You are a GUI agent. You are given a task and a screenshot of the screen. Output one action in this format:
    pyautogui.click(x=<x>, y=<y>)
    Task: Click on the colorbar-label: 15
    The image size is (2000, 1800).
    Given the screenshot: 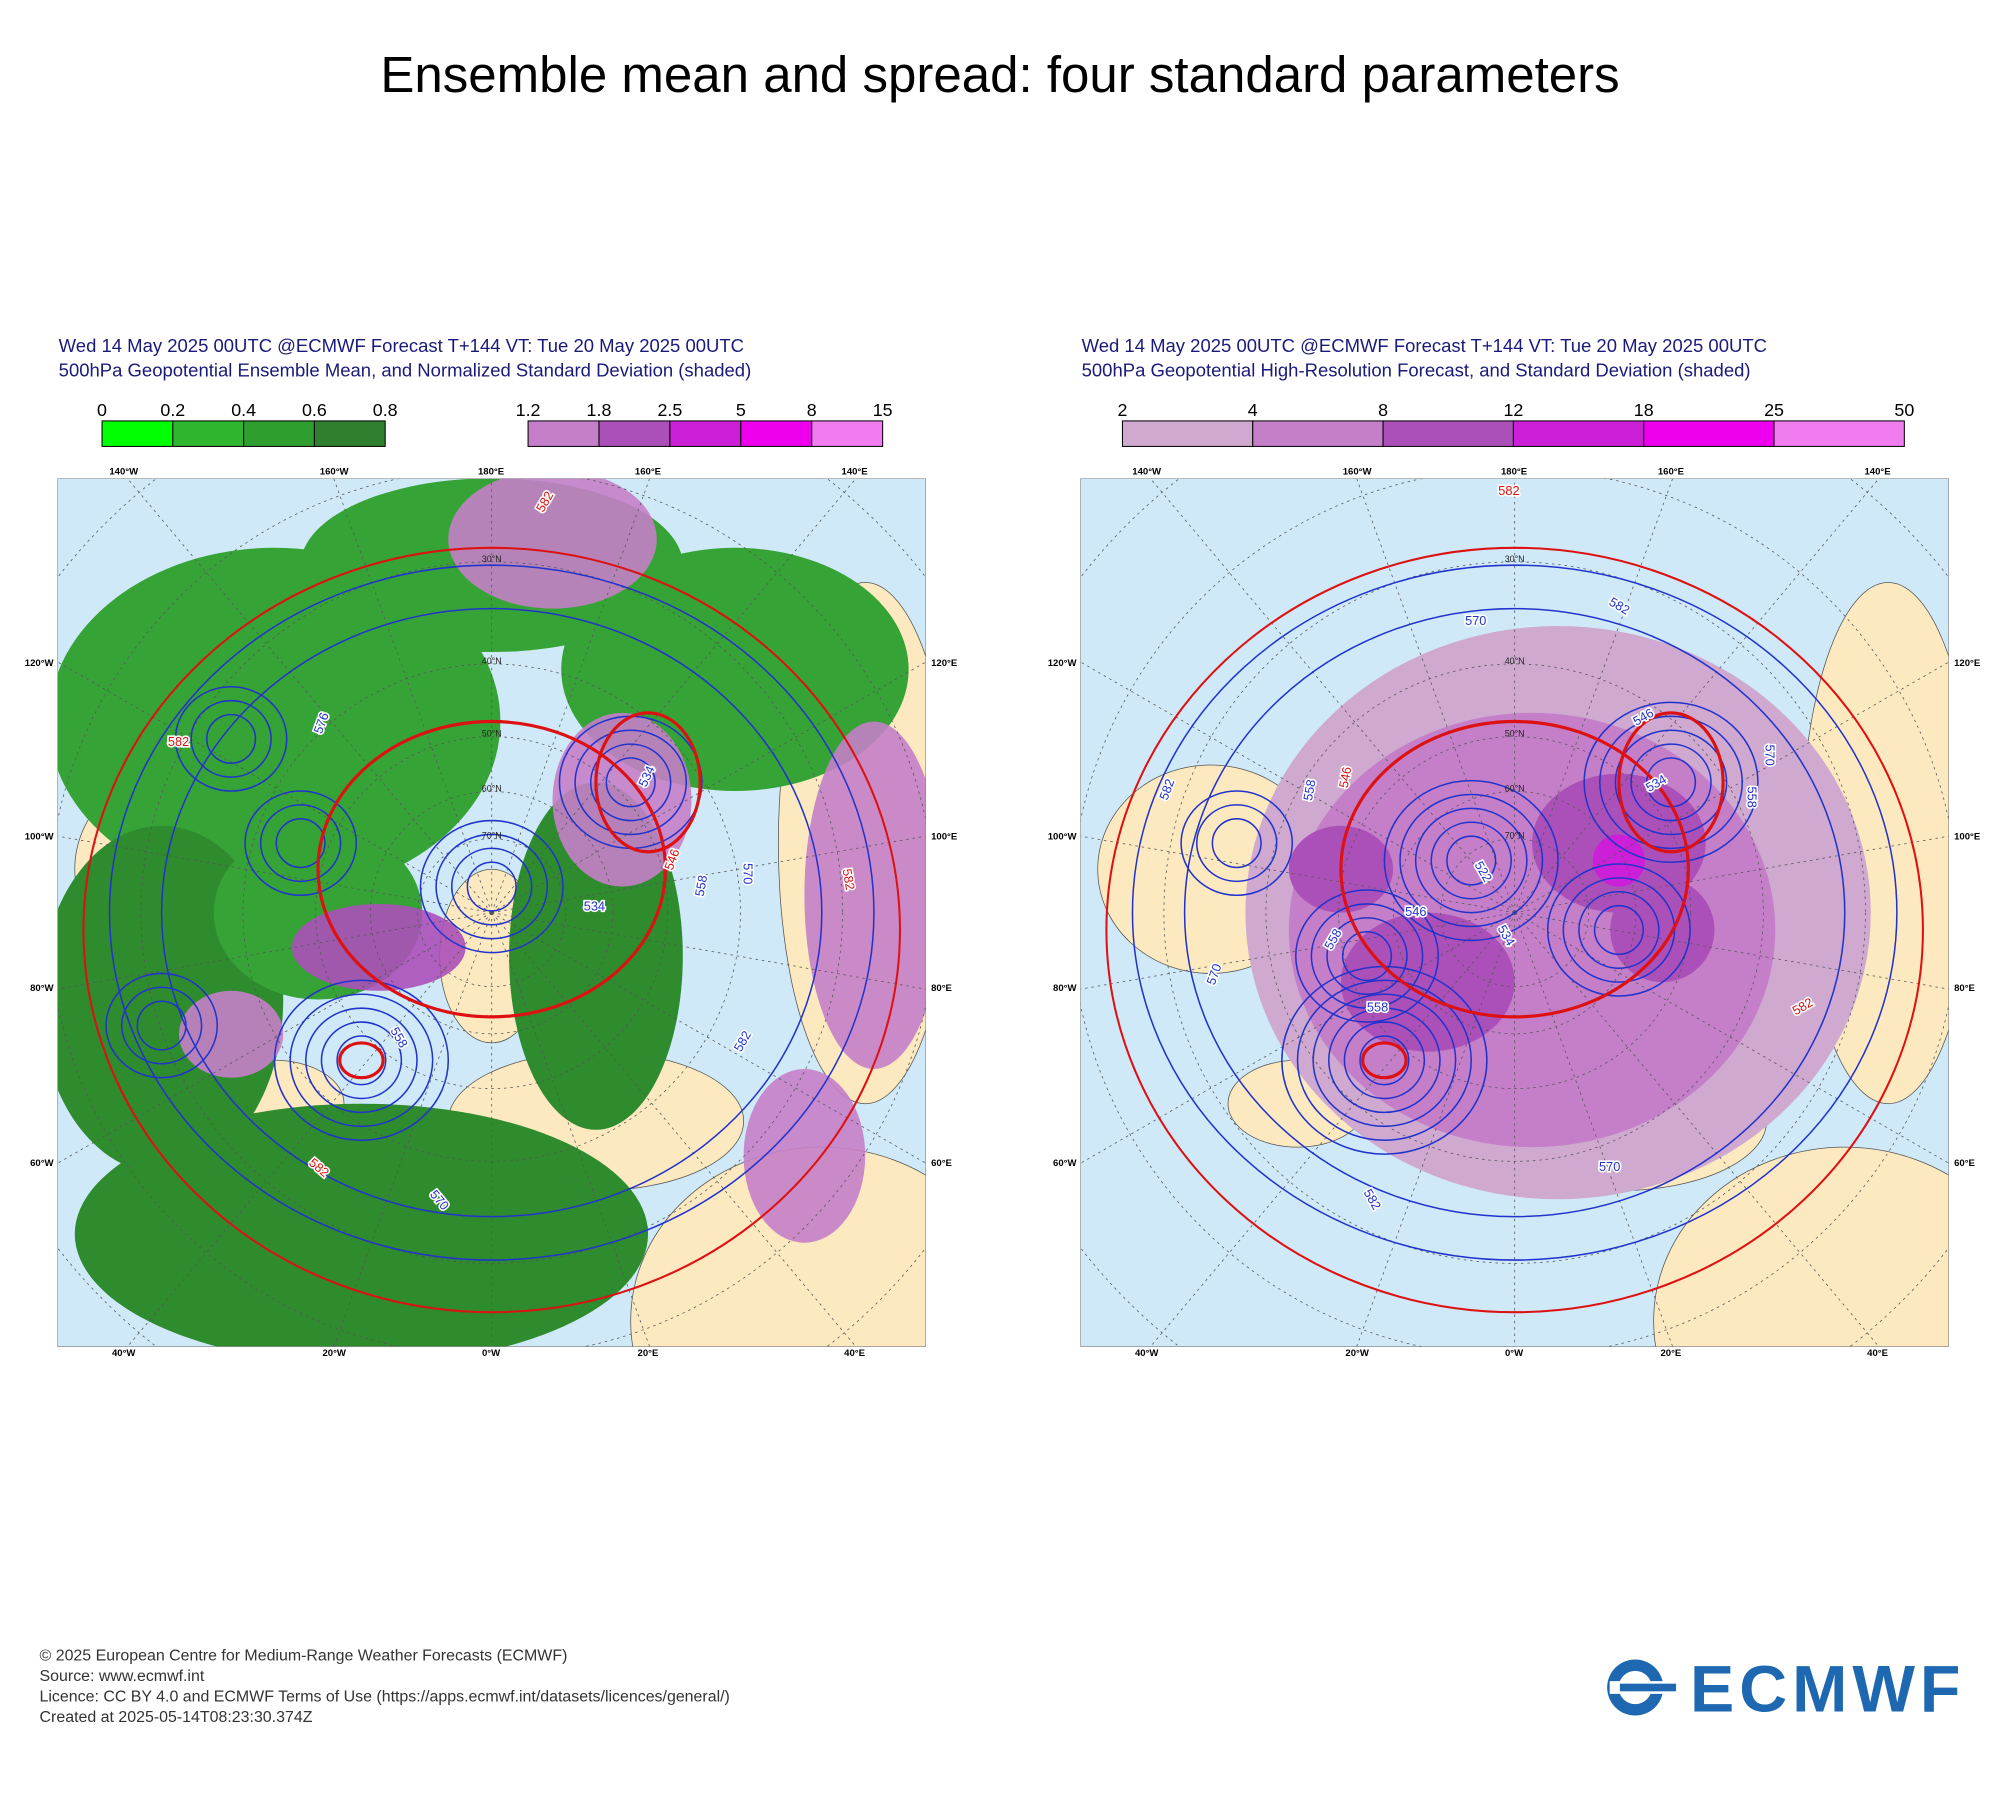 What is the action you would take?
    pyautogui.click(x=883, y=410)
    